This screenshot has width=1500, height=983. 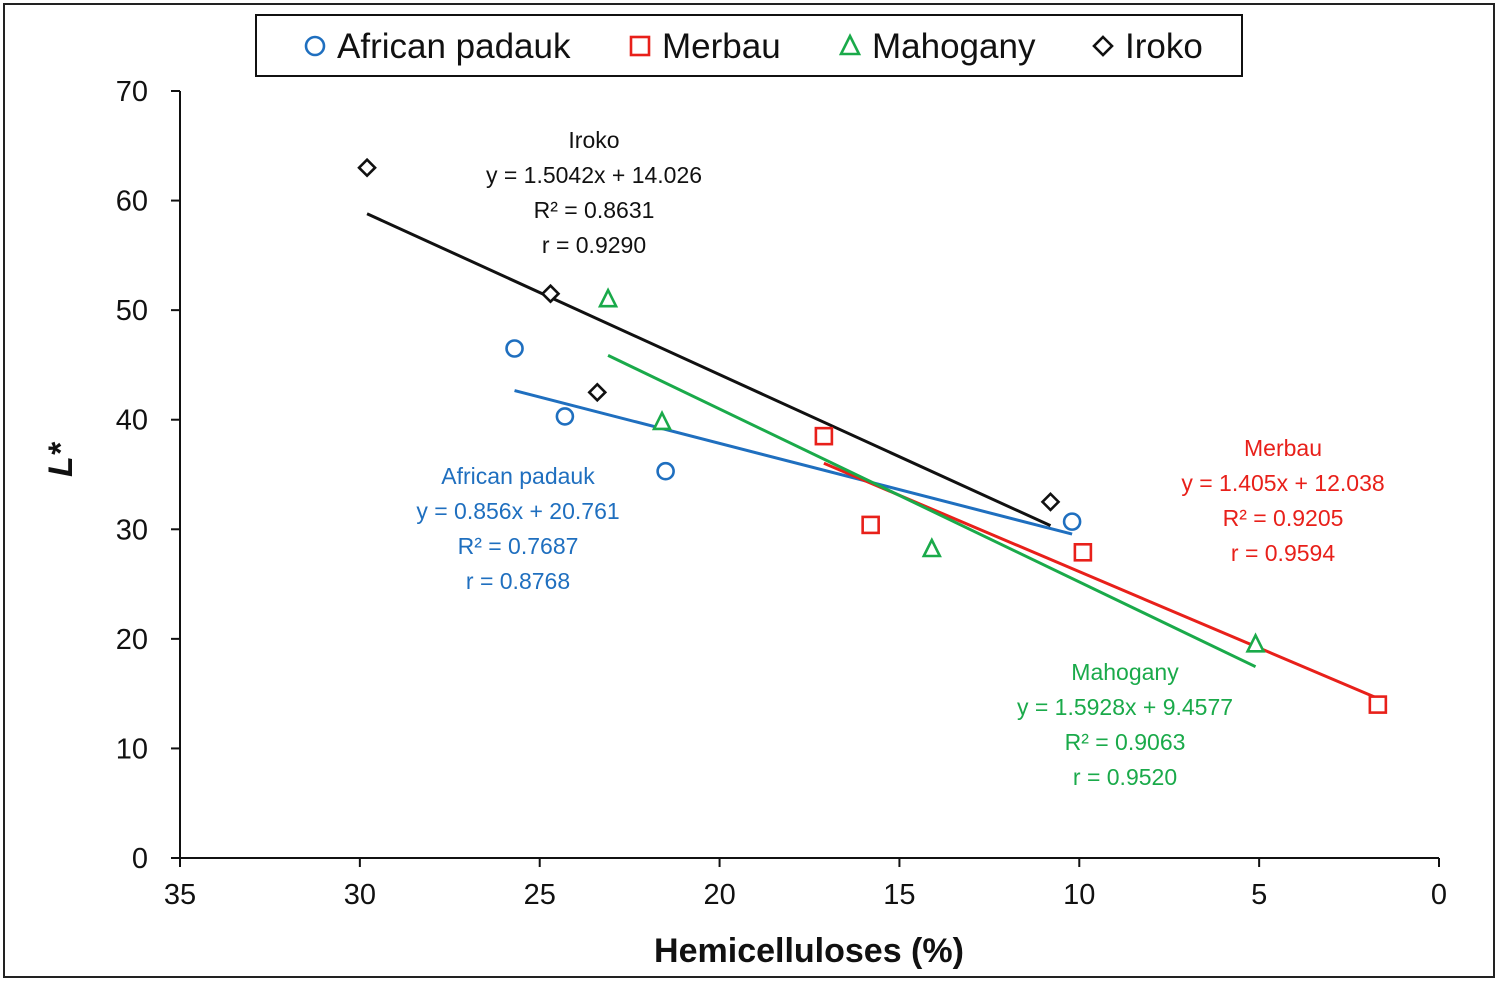 What do you see at coordinates (180, 895) in the screenshot?
I see `x-tick-label: 35` at bounding box center [180, 895].